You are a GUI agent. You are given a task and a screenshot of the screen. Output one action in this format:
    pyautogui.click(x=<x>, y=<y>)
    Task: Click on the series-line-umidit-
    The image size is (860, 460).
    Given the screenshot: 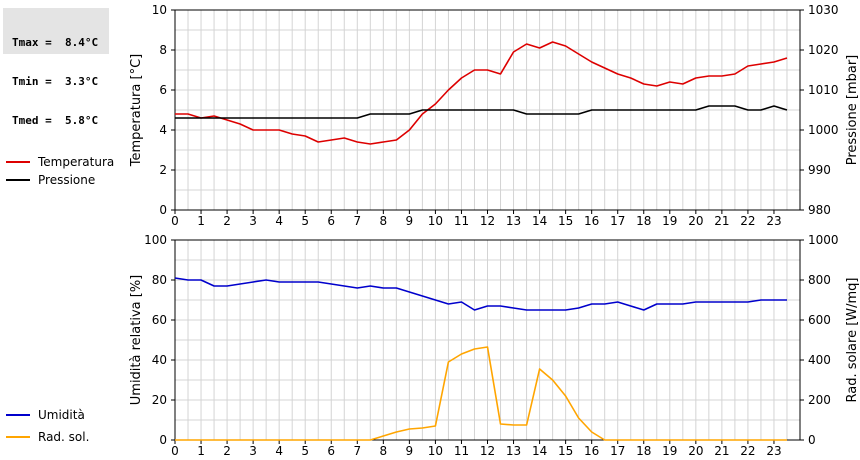 What is the action you would take?
    pyautogui.click(x=480, y=294)
    